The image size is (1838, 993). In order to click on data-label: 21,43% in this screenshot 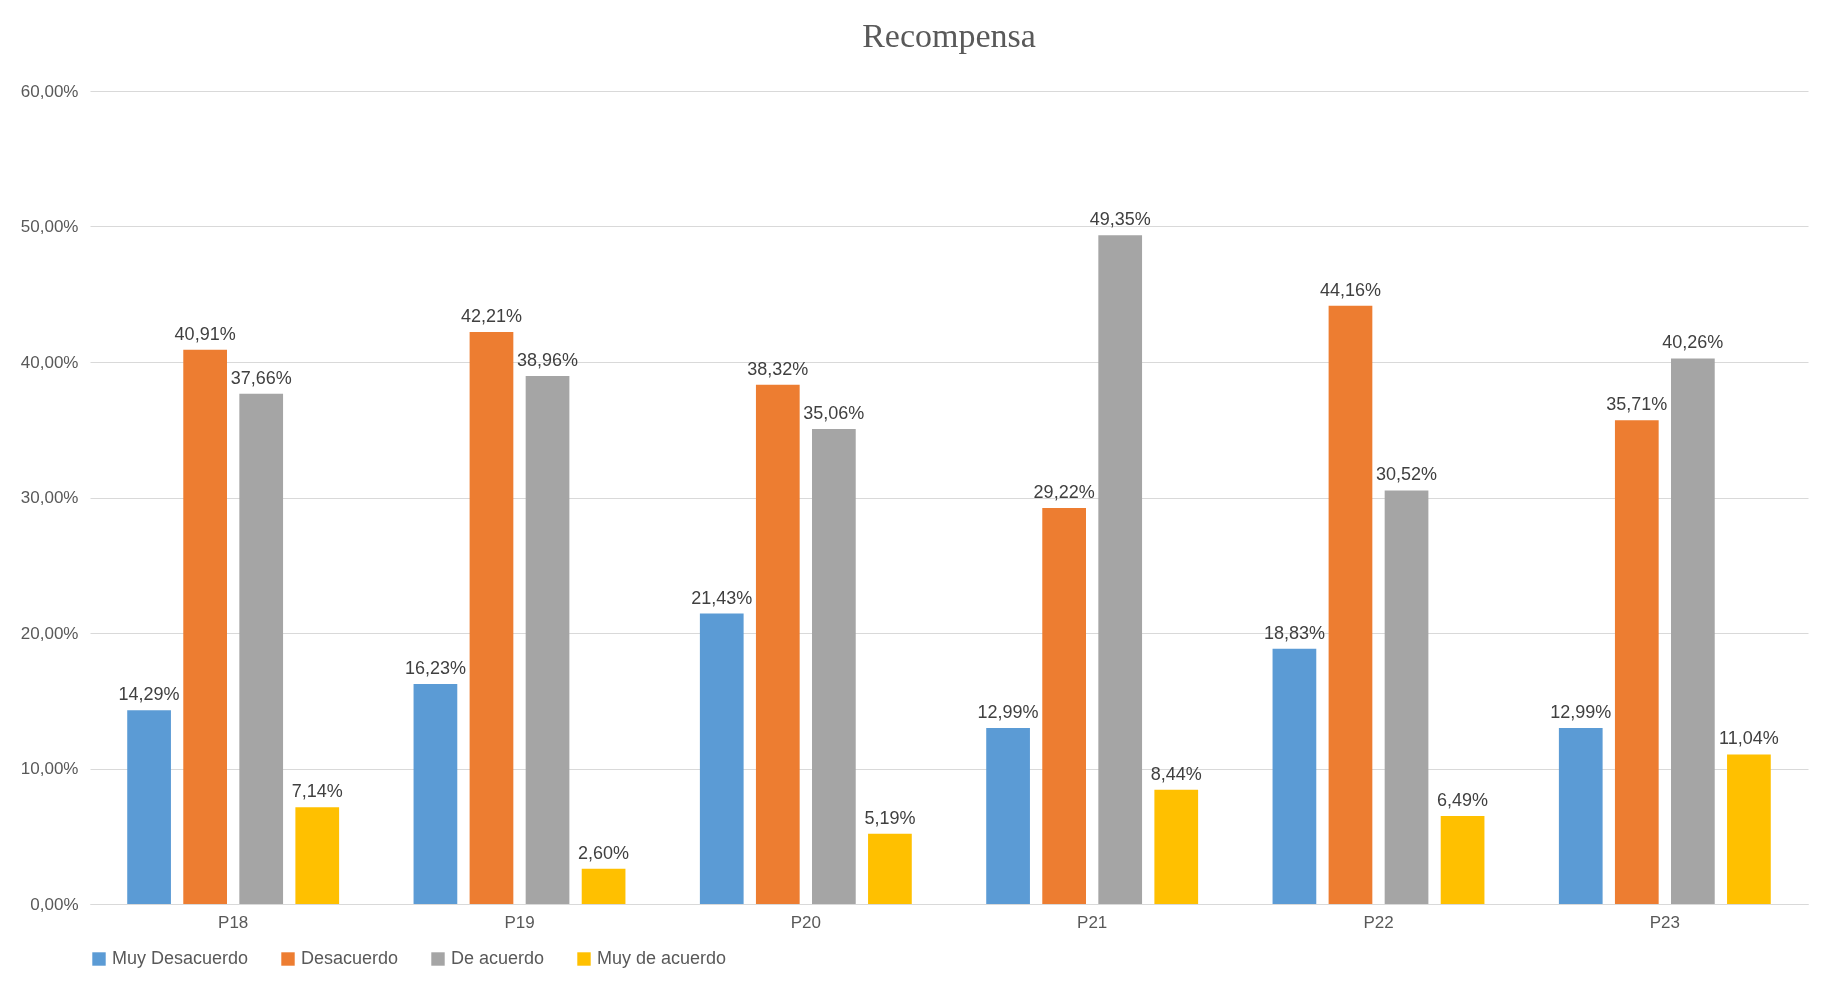, I will do `click(722, 597)`.